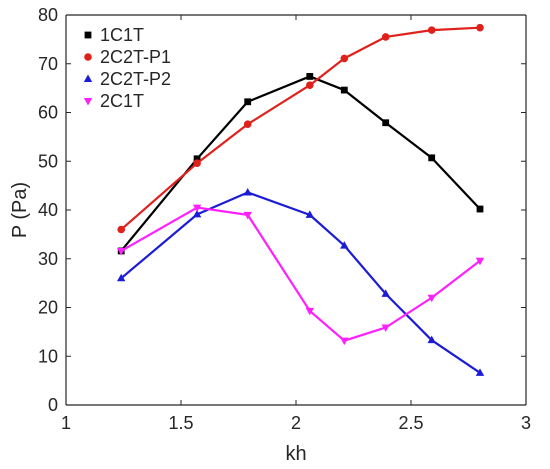 The image size is (550, 469). What do you see at coordinates (122, 101) in the screenshot?
I see `legend-label: 2C1T` at bounding box center [122, 101].